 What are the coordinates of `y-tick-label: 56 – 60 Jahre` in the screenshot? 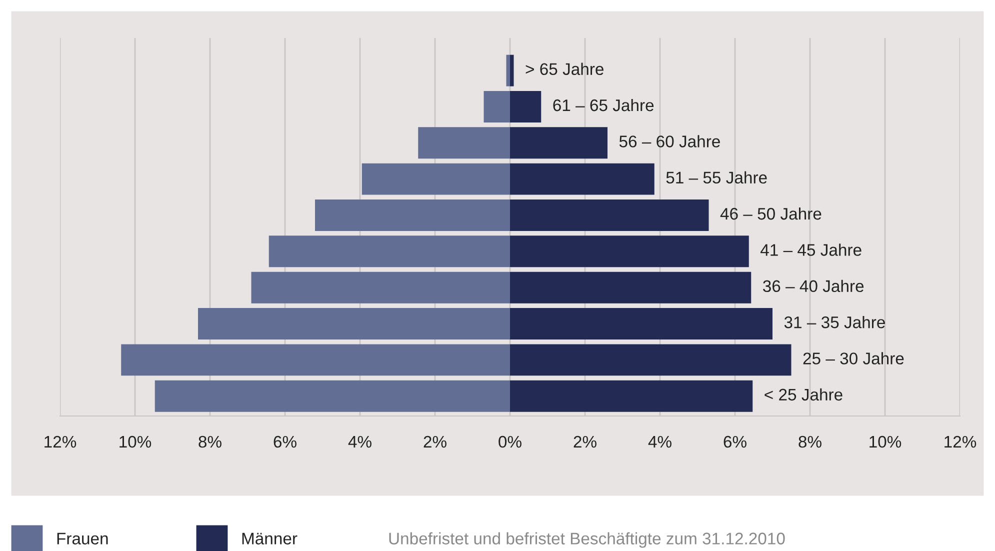 It's located at (669, 141).